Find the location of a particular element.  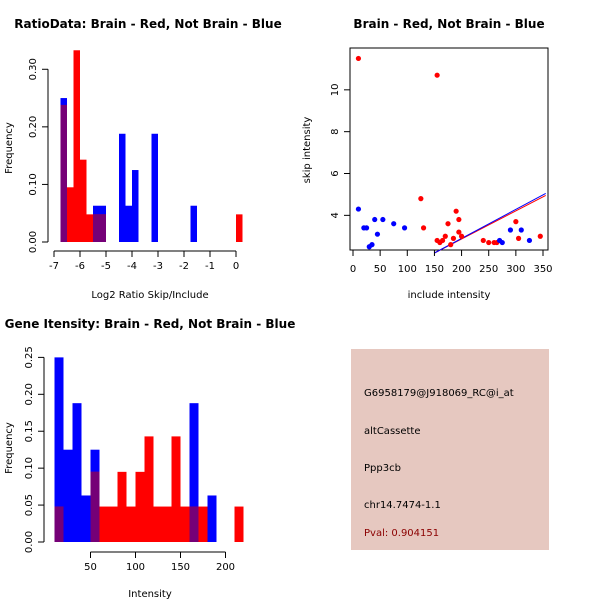

gene-symbol: Ppp3cb is located at coordinates (382, 468).